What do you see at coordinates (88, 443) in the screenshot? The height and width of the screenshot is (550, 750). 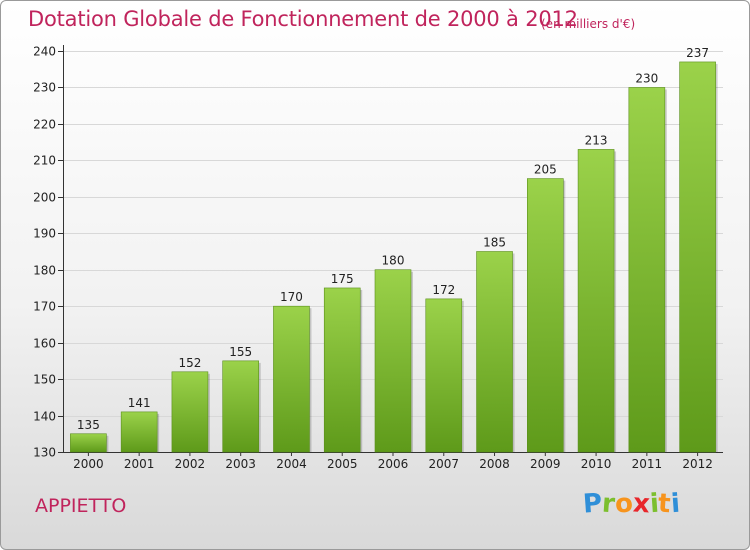 I see `bar-2000` at bounding box center [88, 443].